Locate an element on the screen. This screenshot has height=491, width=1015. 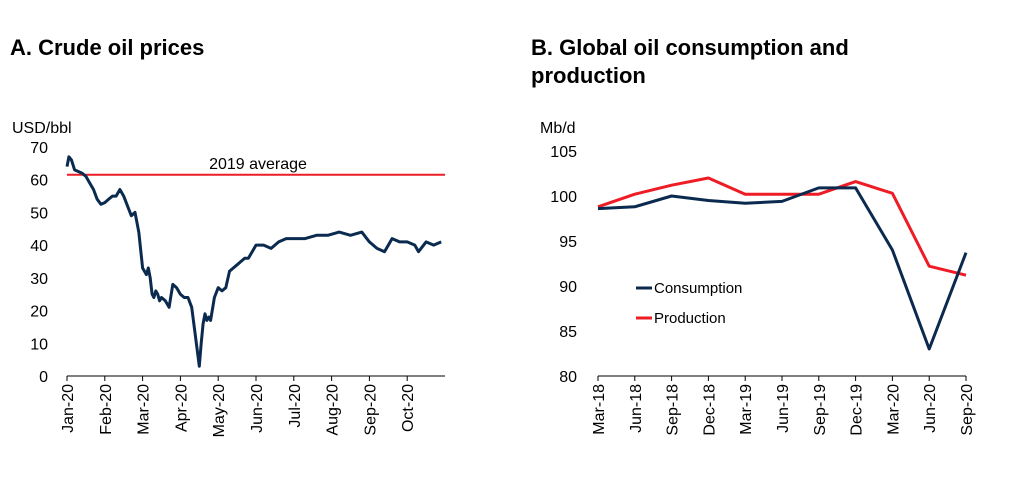
chart-a-y-tick-label: 20 is located at coordinates (39, 312).